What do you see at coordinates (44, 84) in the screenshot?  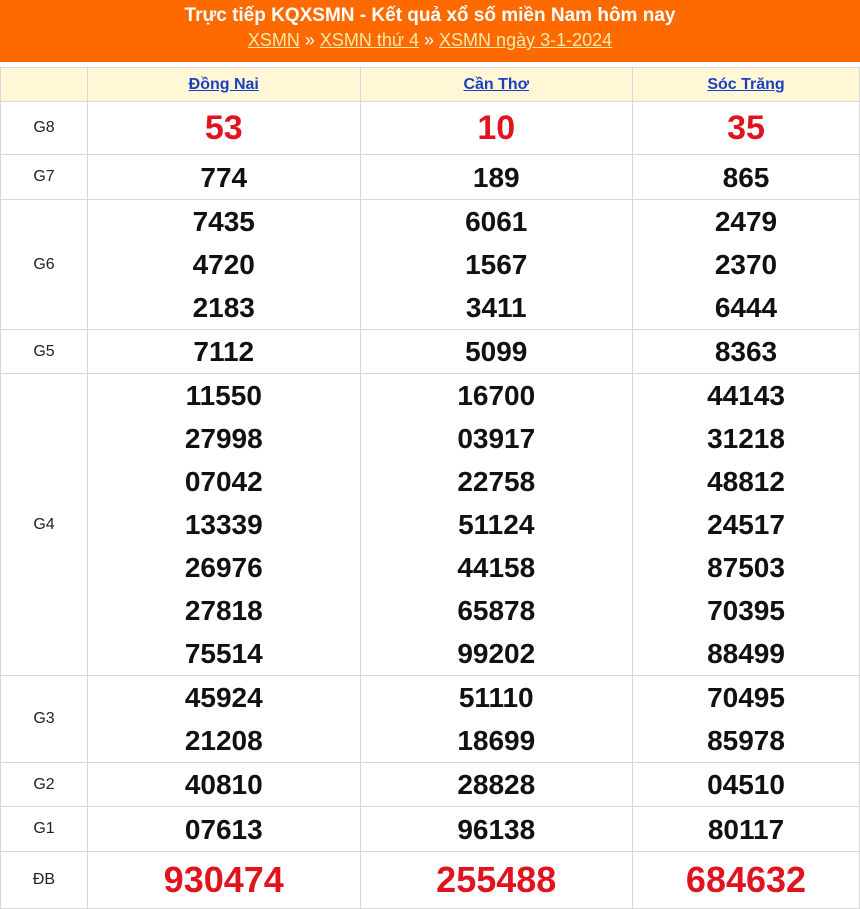 I see `header-empty` at bounding box center [44, 84].